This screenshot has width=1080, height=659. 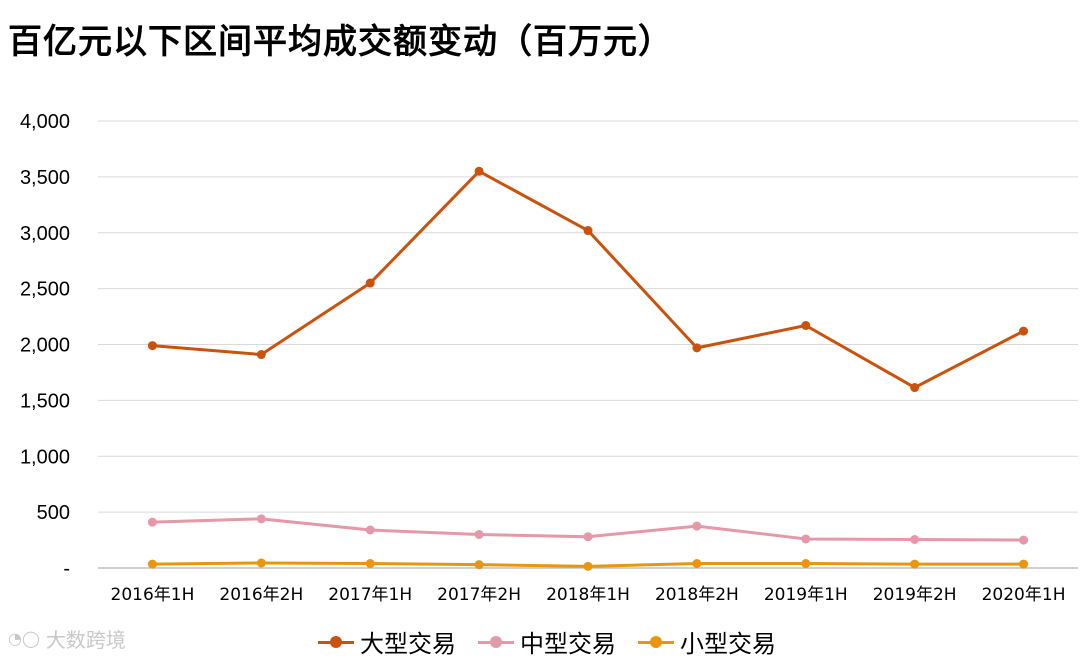 I want to click on legend-item-large: 大型交易, so click(x=387, y=641).